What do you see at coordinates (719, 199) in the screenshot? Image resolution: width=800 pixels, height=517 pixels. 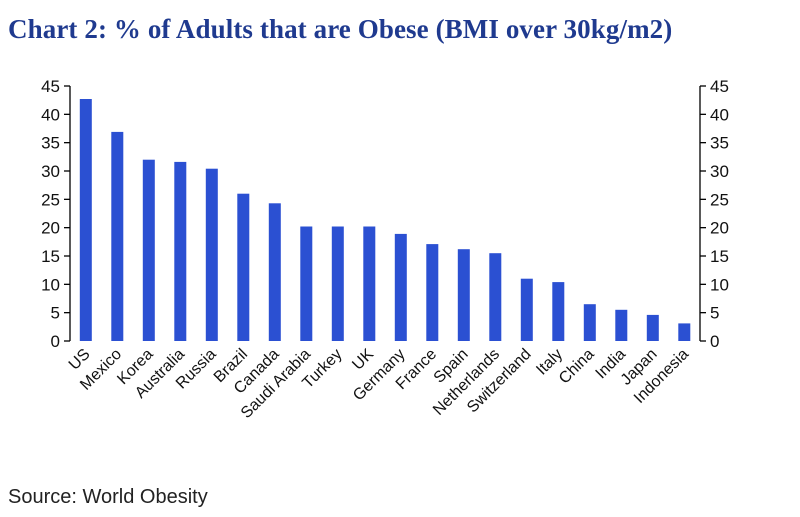 I see `right-tick-label: 25` at bounding box center [719, 199].